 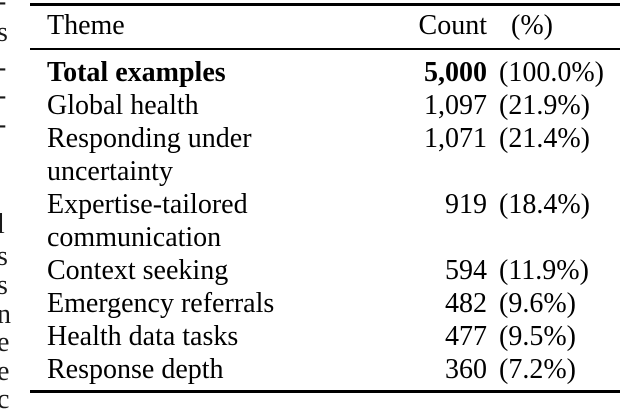 I want to click on count-value: 594, so click(x=466, y=270).